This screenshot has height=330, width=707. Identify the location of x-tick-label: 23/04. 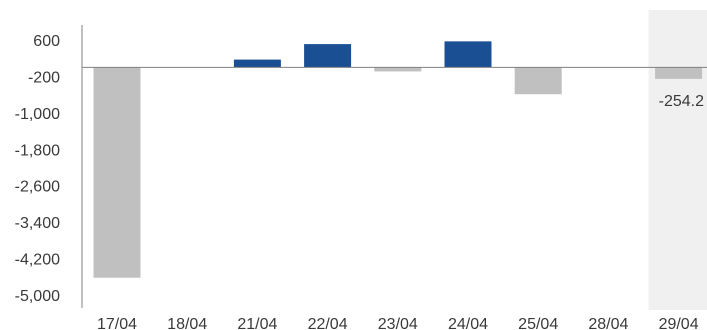
(398, 323).